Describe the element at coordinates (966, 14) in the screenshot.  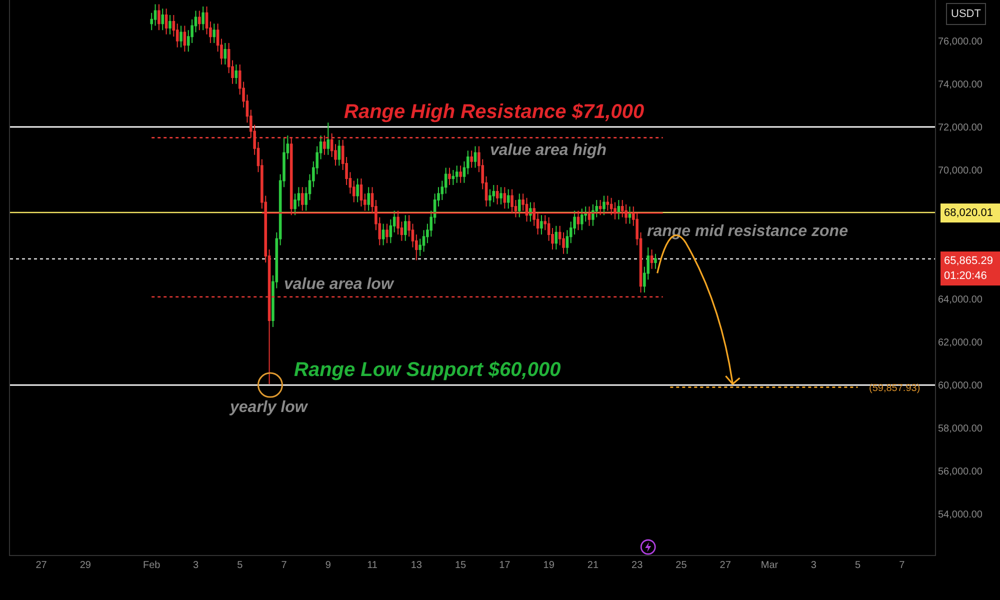
I see `text: USDT` at that location.